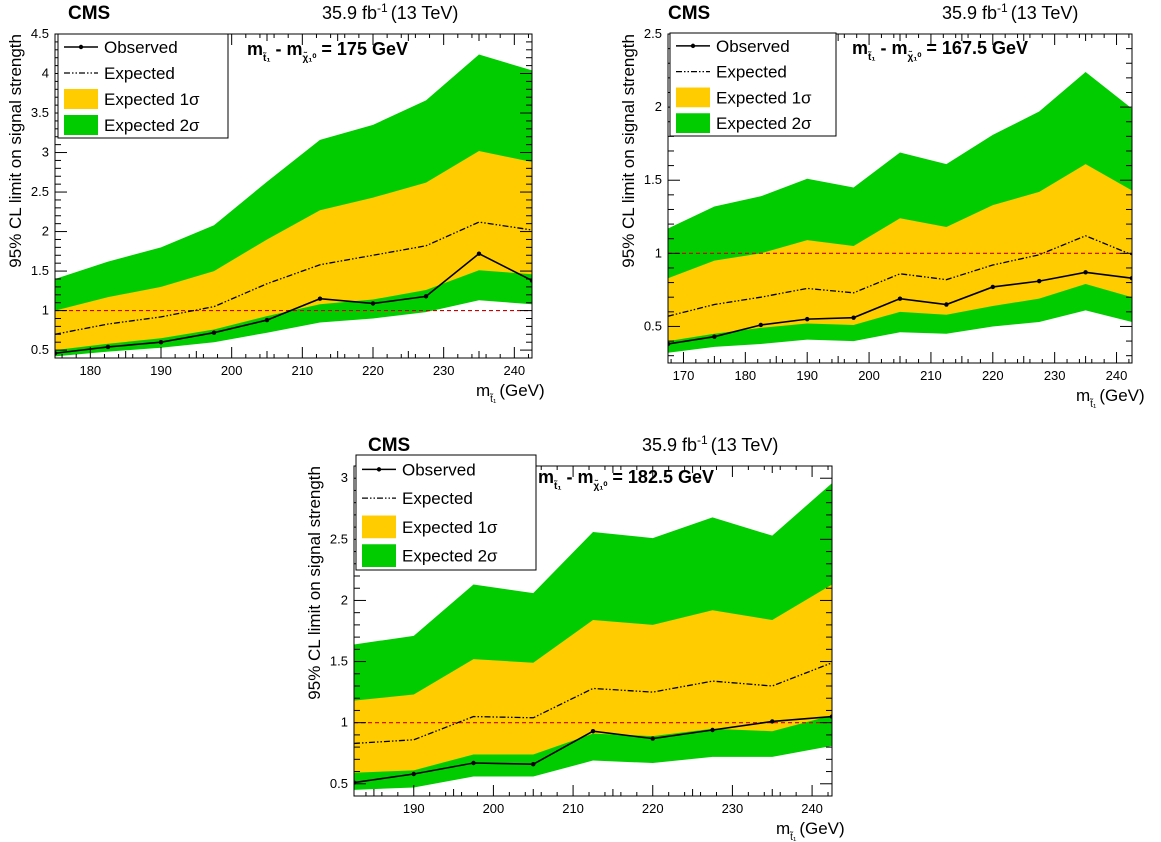  Describe the element at coordinates (1083, 395) in the screenshot. I see `x-axis-symbol: m` at that location.